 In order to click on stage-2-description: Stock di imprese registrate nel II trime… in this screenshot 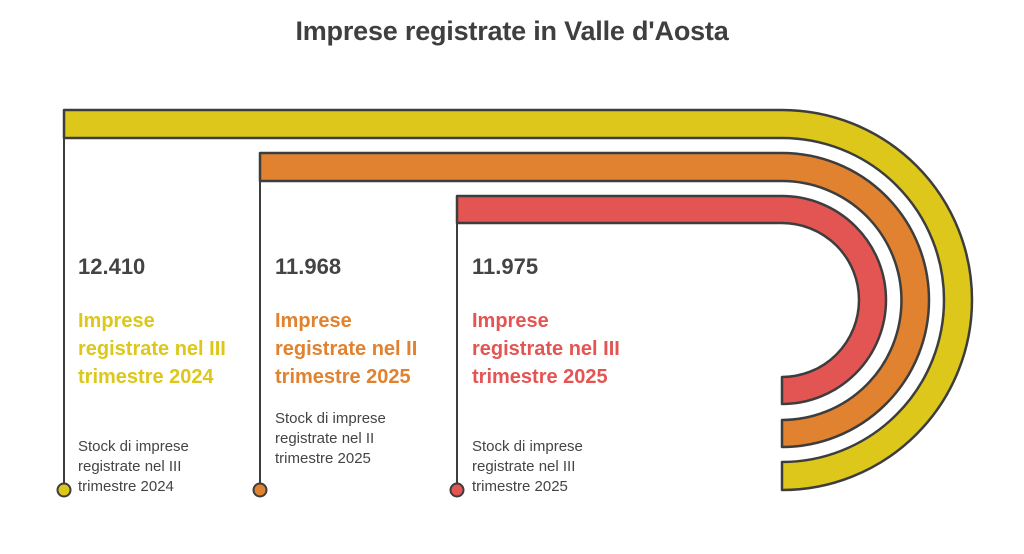, I will do `click(330, 438)`.